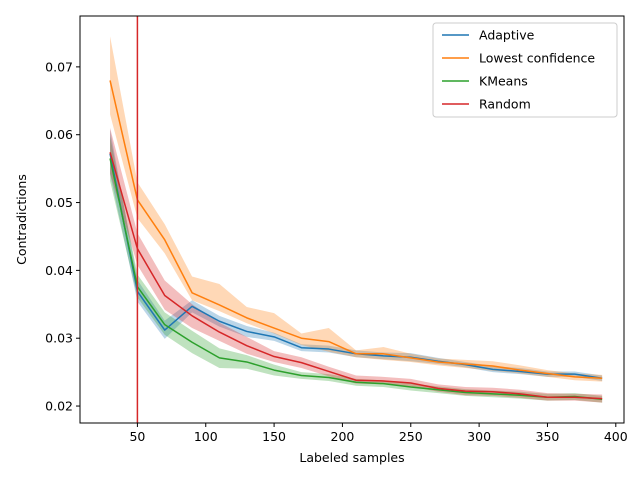 The width and height of the screenshot is (640, 480). I want to click on x-tick-label: 150, so click(274, 436).